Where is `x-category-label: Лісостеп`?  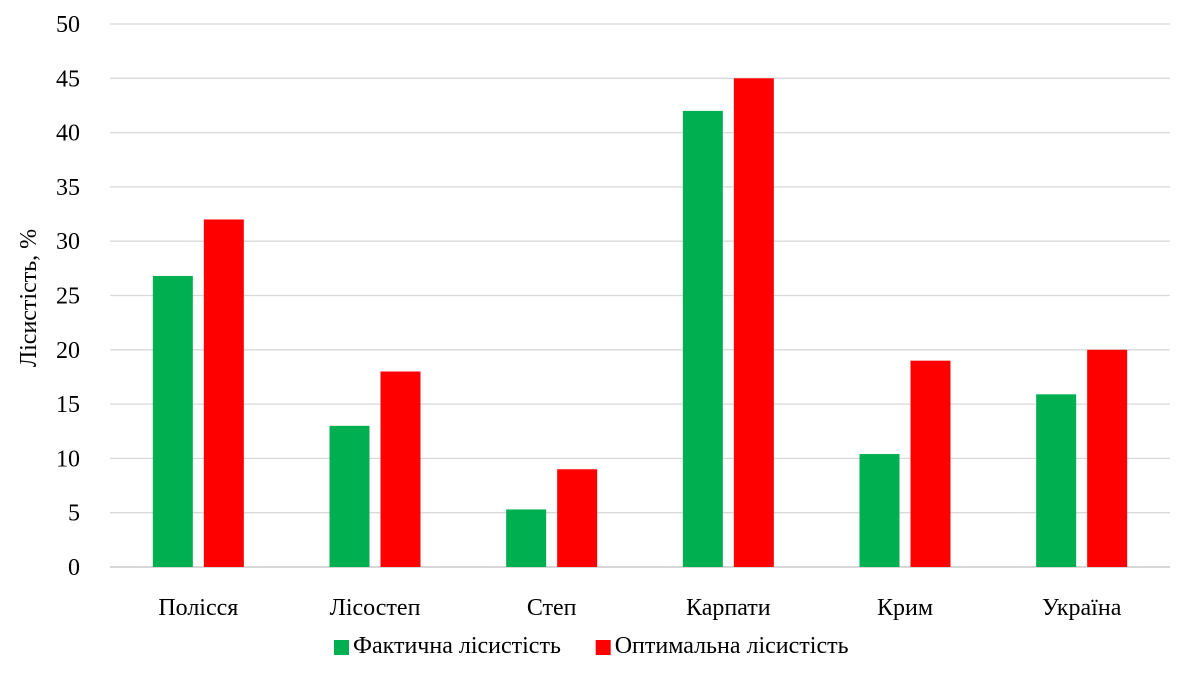 x-category-label: Лісостеп is located at coordinates (375, 608).